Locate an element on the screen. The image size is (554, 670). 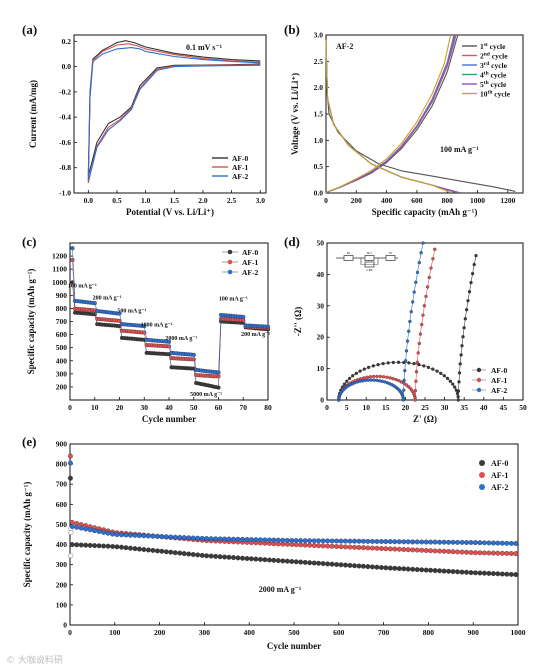
x-tick-label: 200 is located at coordinates (160, 632).